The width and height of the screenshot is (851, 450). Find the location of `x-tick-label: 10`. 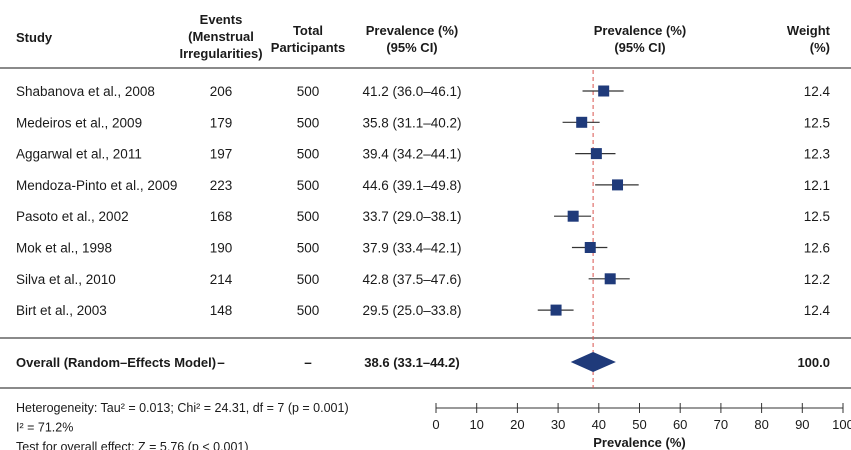

x-tick-label: 10 is located at coordinates (476, 424).